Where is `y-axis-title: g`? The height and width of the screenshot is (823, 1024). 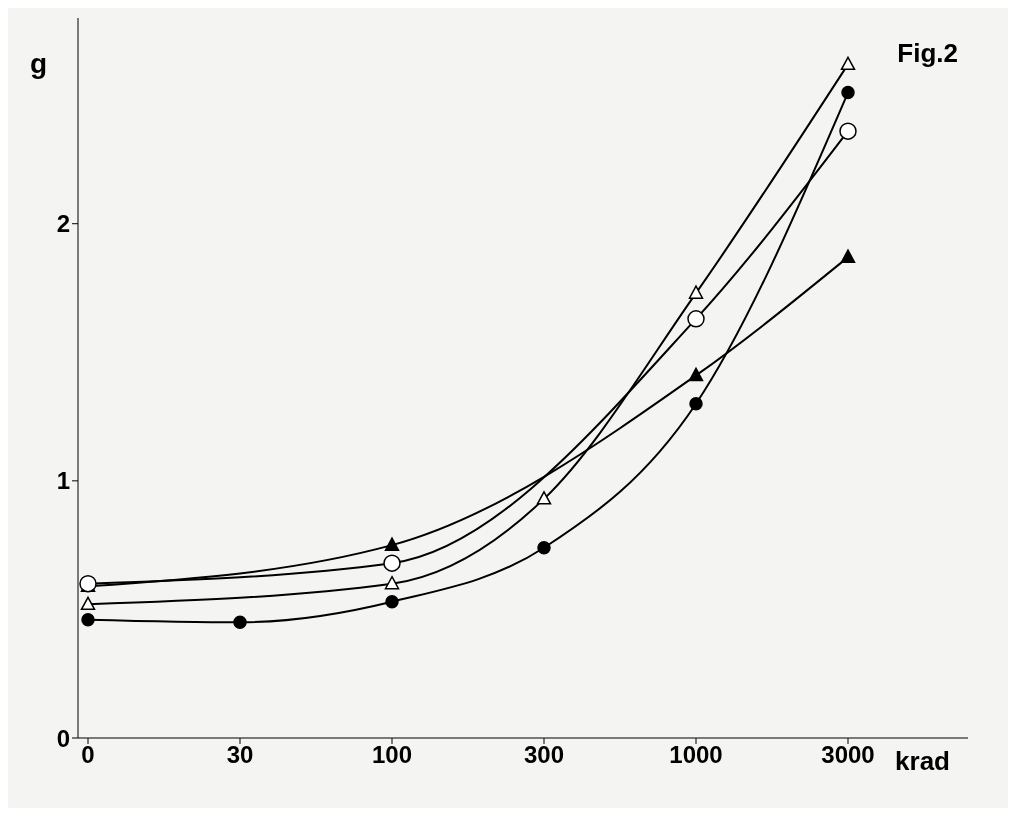
y-axis-title: g is located at coordinates (39, 64).